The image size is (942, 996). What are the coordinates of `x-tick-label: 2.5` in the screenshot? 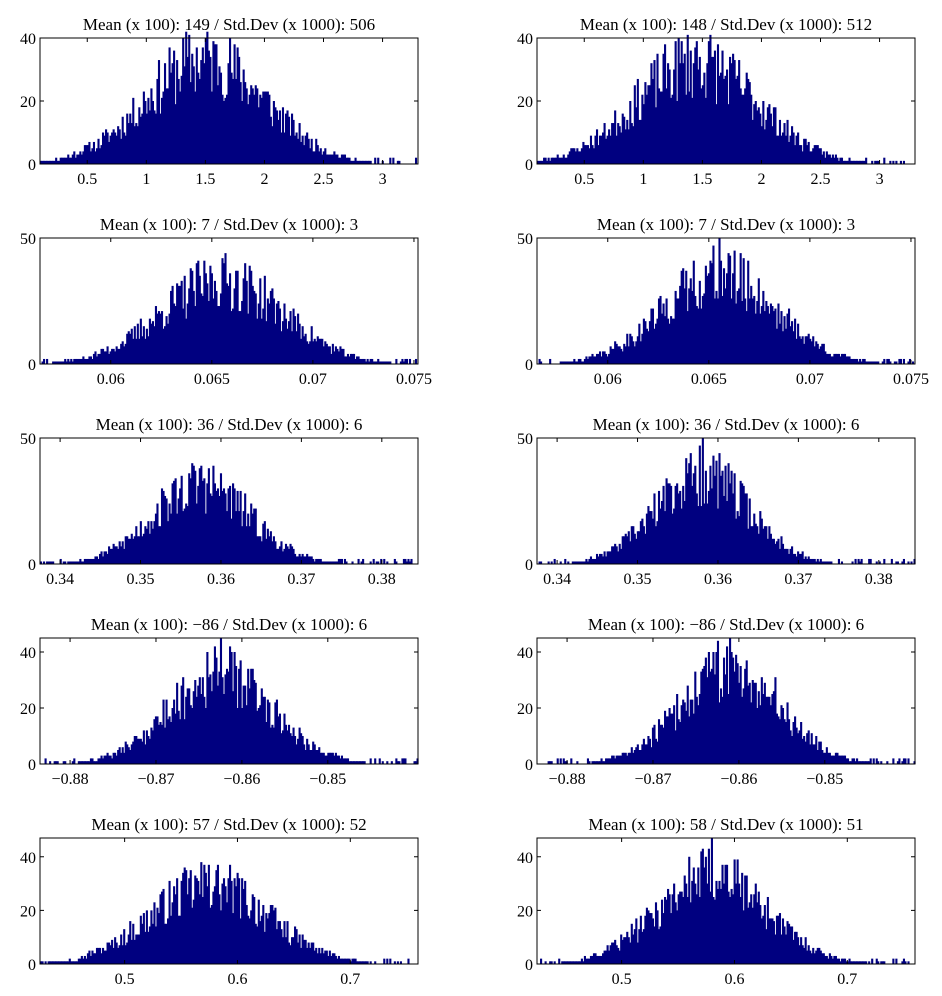 It's located at (821, 179).